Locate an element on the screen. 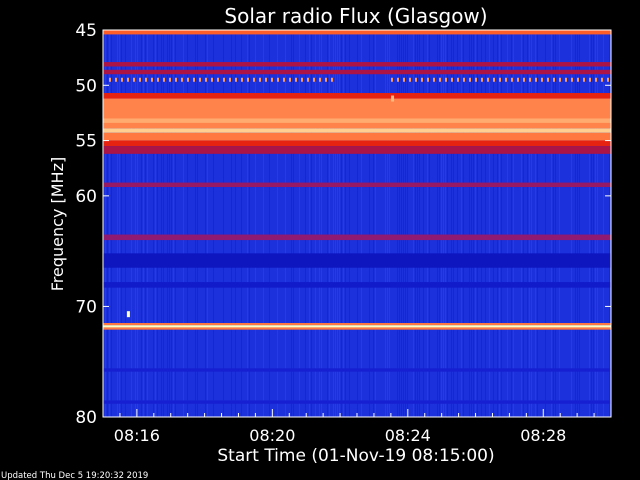 The image size is (640, 480). y-tick-label-60: 60 is located at coordinates (86, 197).